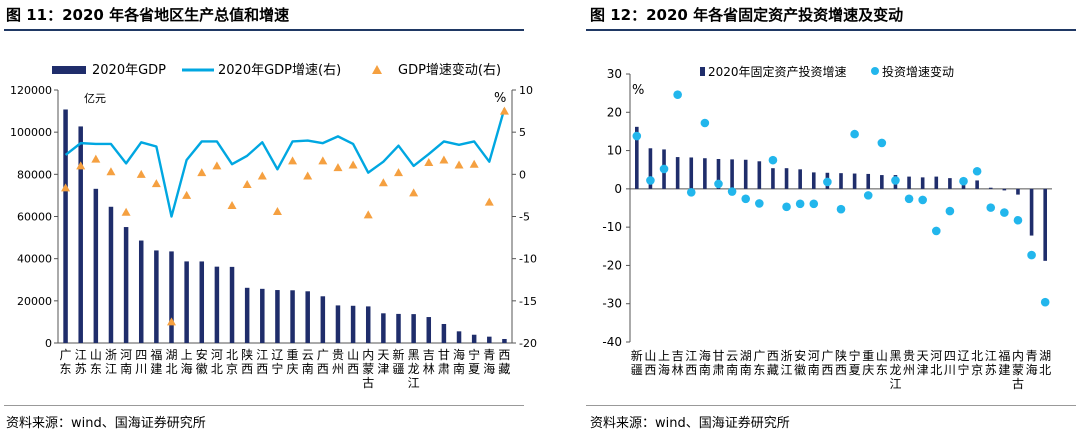  Describe the element at coordinates (368, 369) in the screenshot. I see `x-tick-label: 蒙` at that location.